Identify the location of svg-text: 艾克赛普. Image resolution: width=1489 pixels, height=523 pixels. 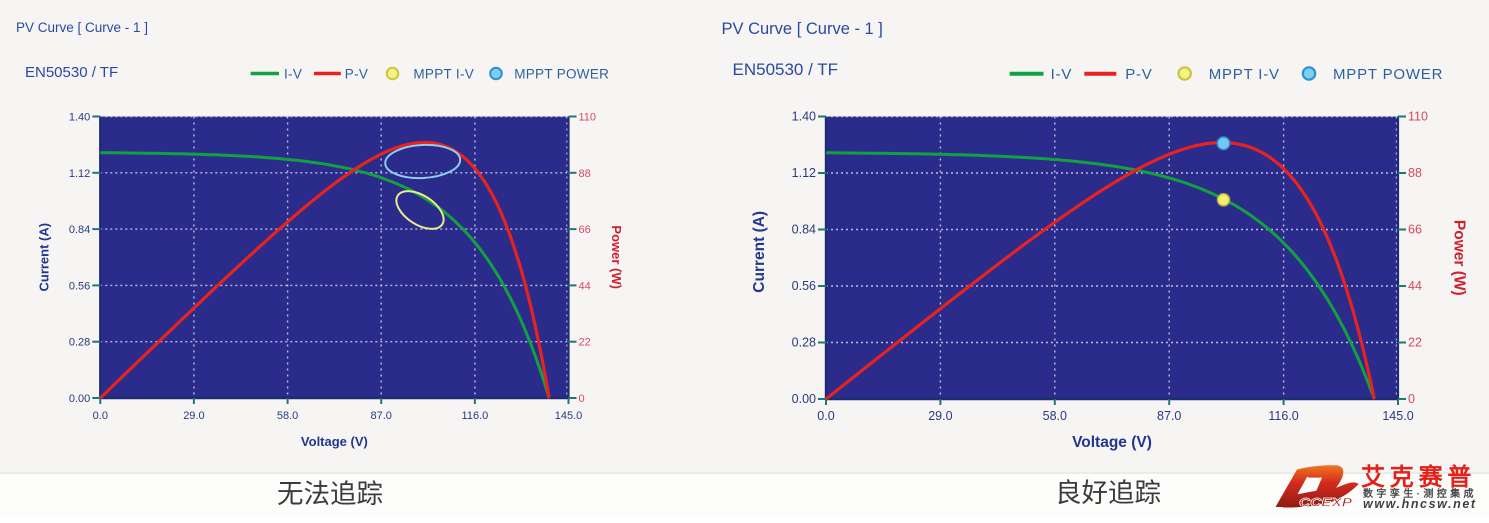
(1418, 477).